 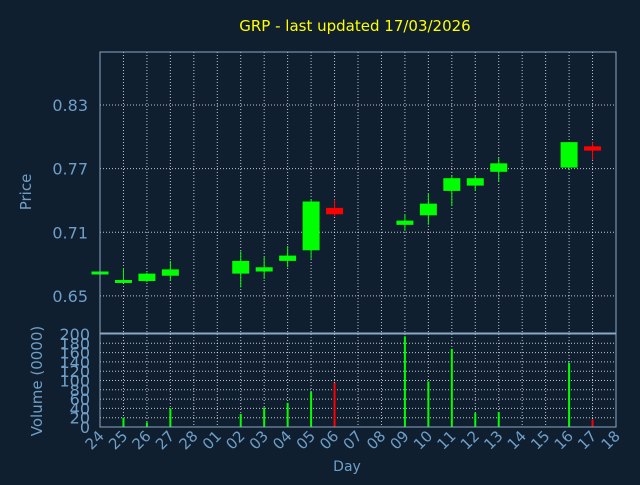 I want to click on volume-tick-label: 80, so click(x=80, y=390).